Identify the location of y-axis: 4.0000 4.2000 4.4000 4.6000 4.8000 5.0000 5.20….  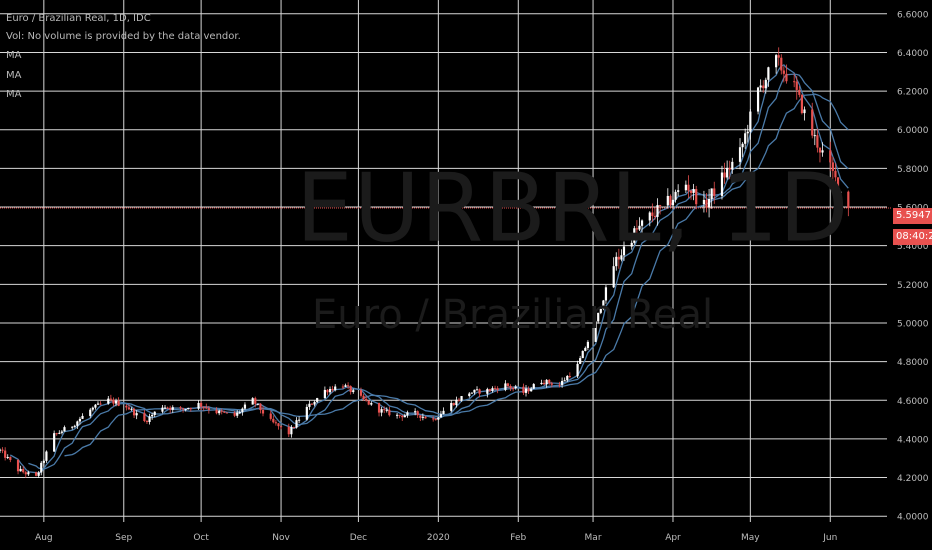
(913, 266).